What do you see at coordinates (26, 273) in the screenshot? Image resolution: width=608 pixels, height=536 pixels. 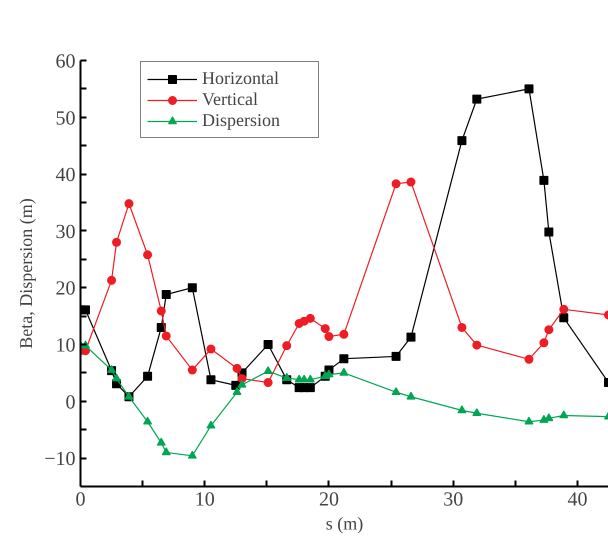 I see `y-axis-title: Beta, Dispersion (m)` at bounding box center [26, 273].